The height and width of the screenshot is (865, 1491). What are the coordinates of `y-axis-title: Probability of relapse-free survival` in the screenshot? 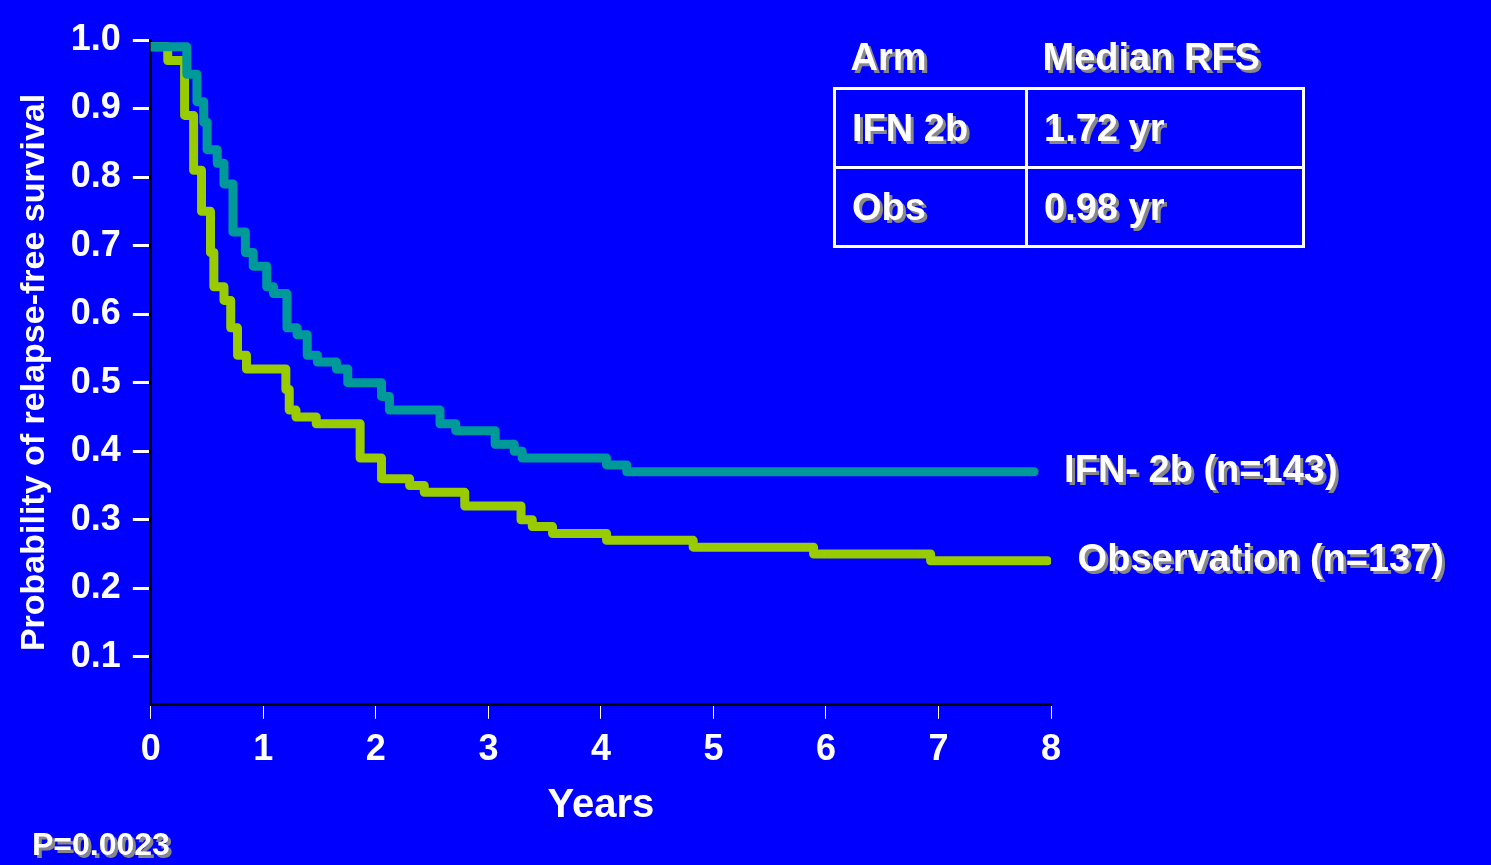 It's located at (31, 372).